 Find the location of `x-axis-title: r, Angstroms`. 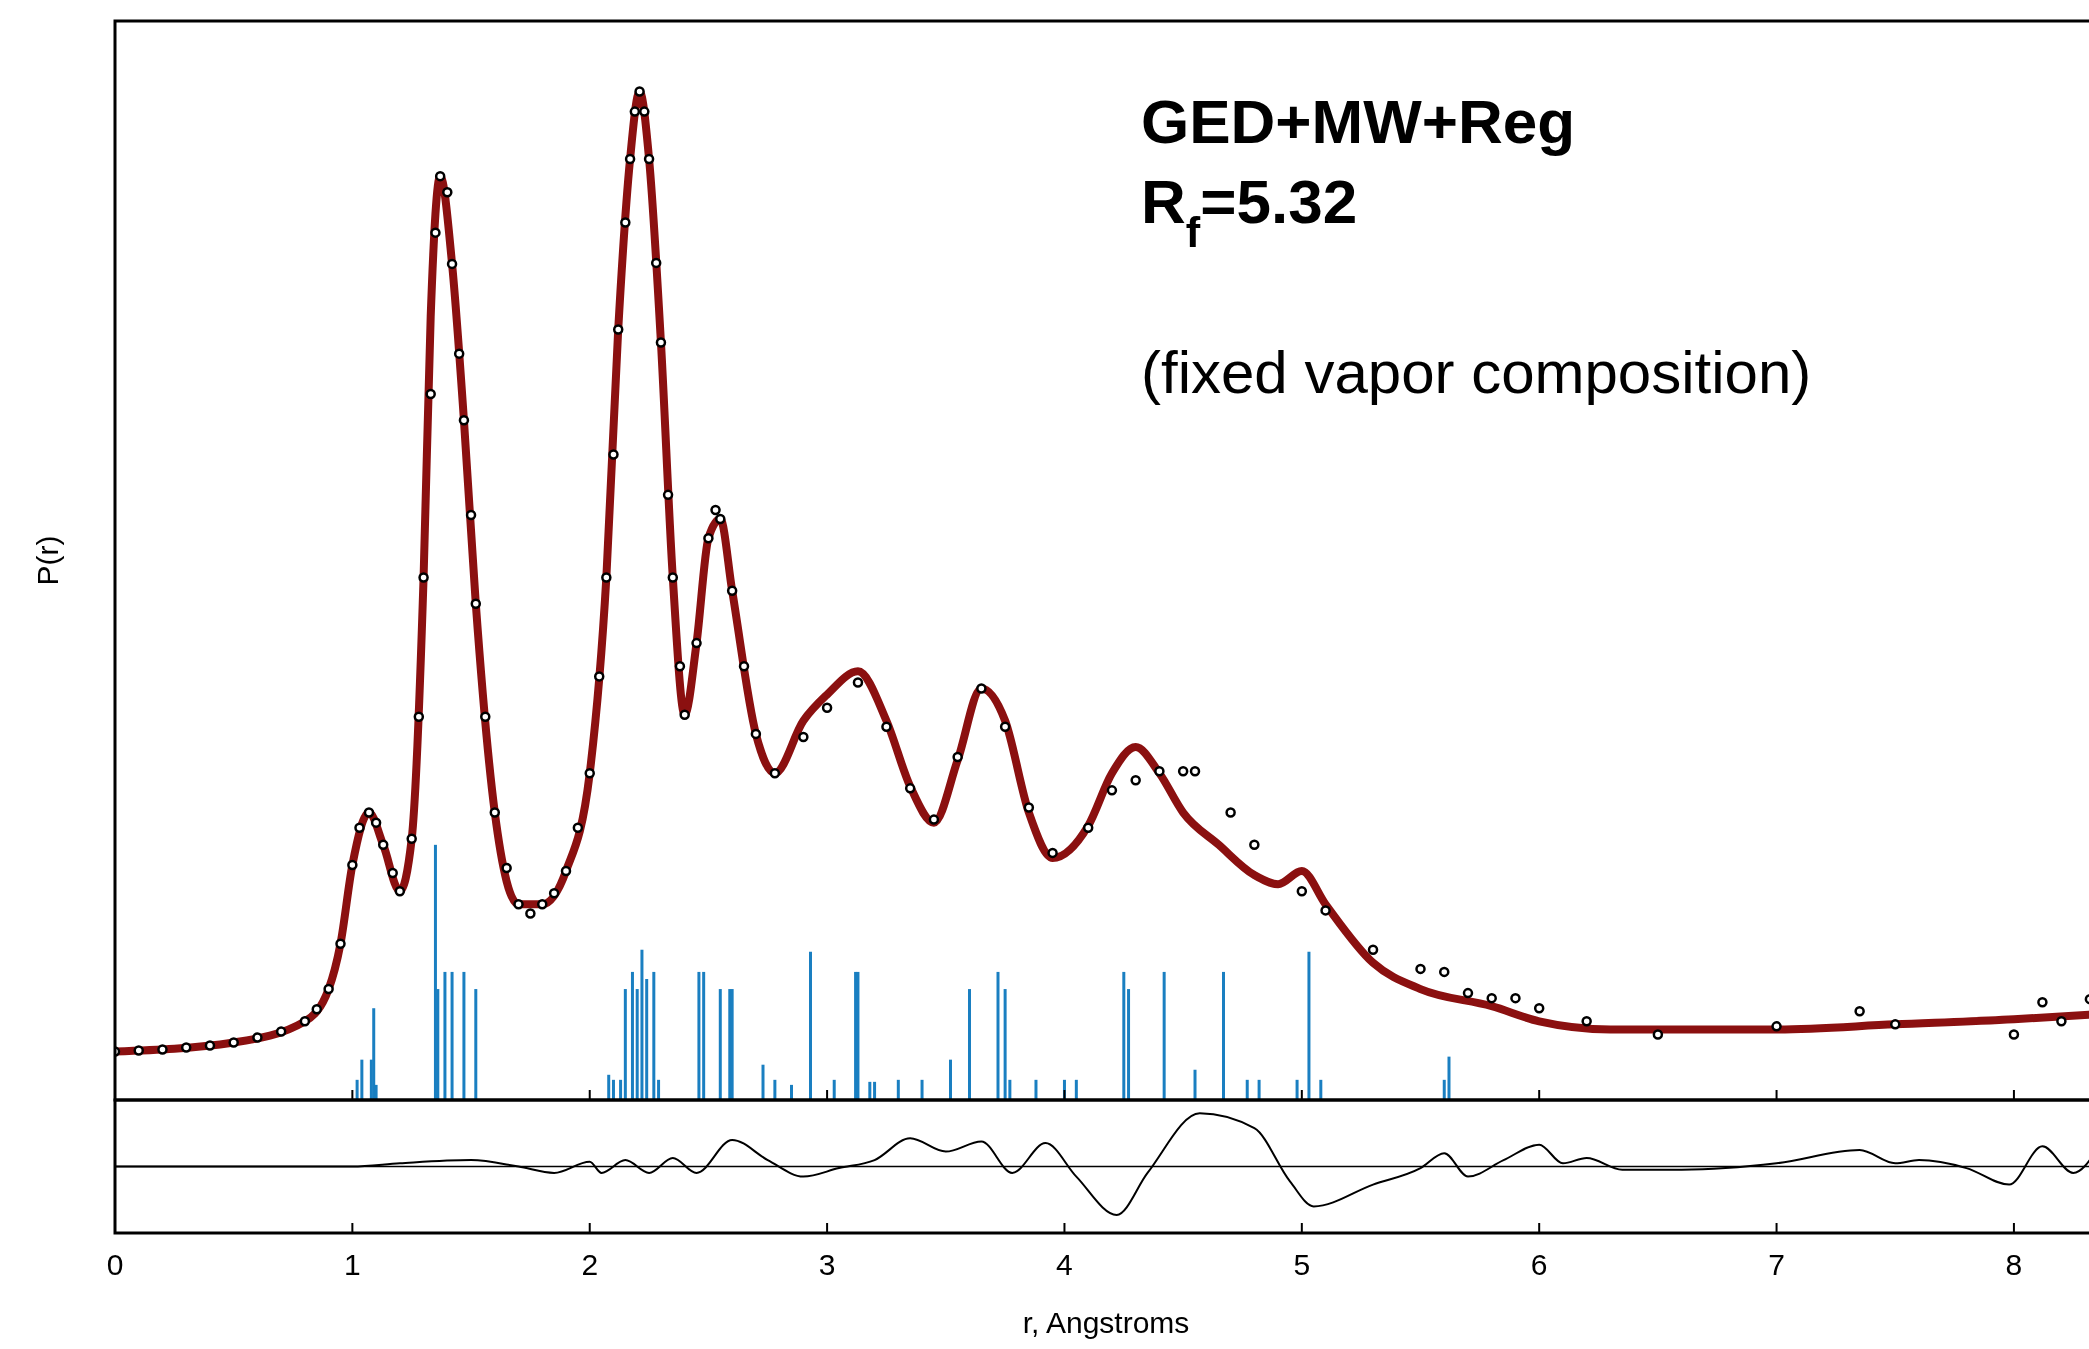

x-axis-title: r, Angstroms is located at coordinates (1106, 1322).